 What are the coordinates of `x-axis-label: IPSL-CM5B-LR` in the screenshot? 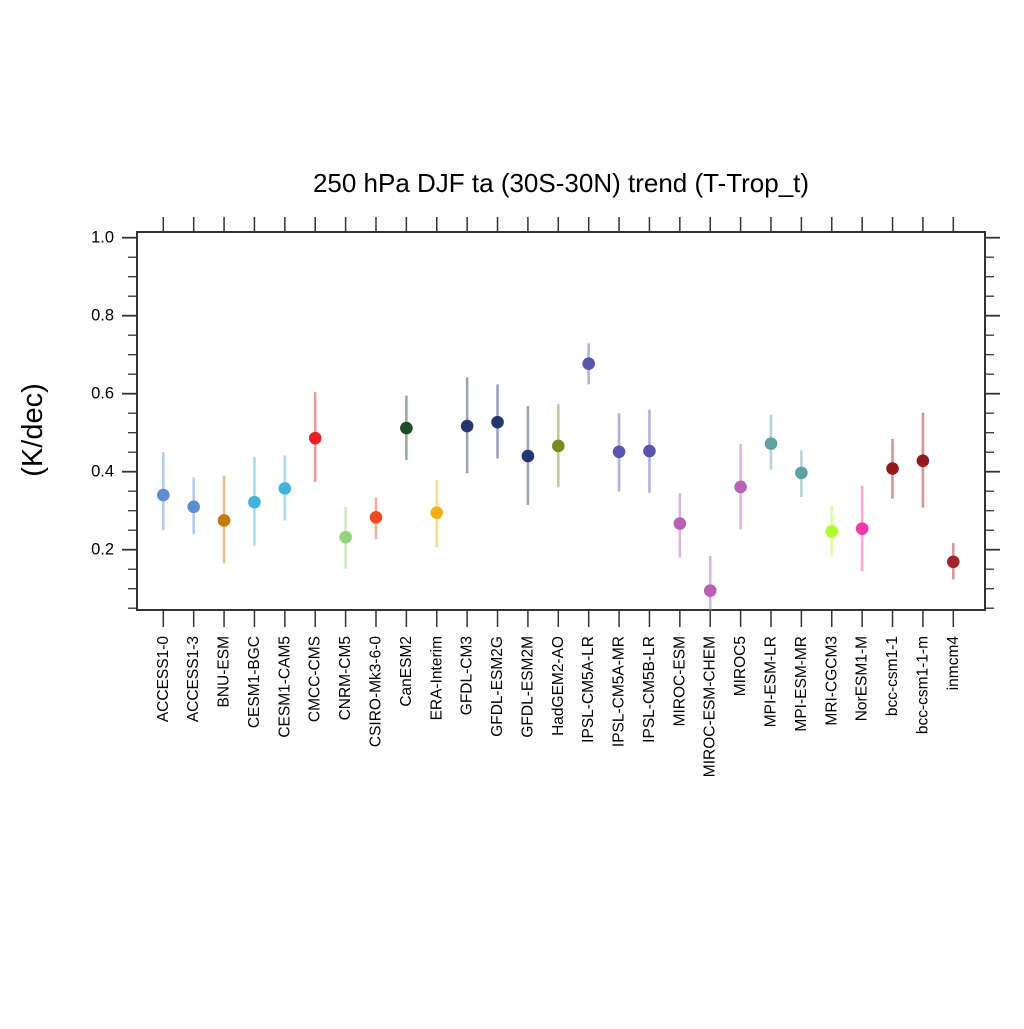 It's located at (649, 689).